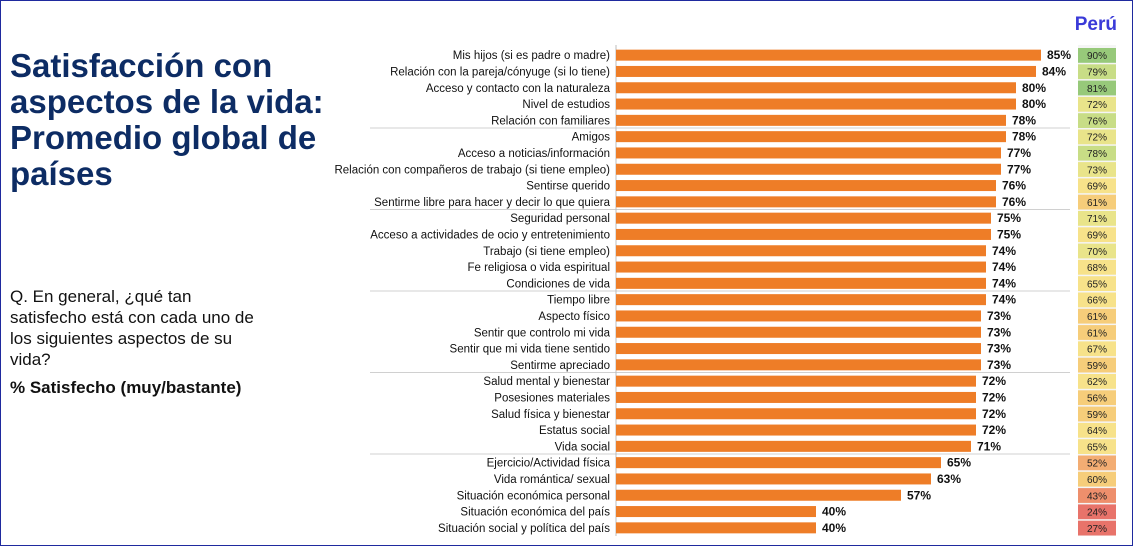 Image resolution: width=1133 pixels, height=546 pixels. I want to click on peru-value-label: 59%, so click(1097, 366).